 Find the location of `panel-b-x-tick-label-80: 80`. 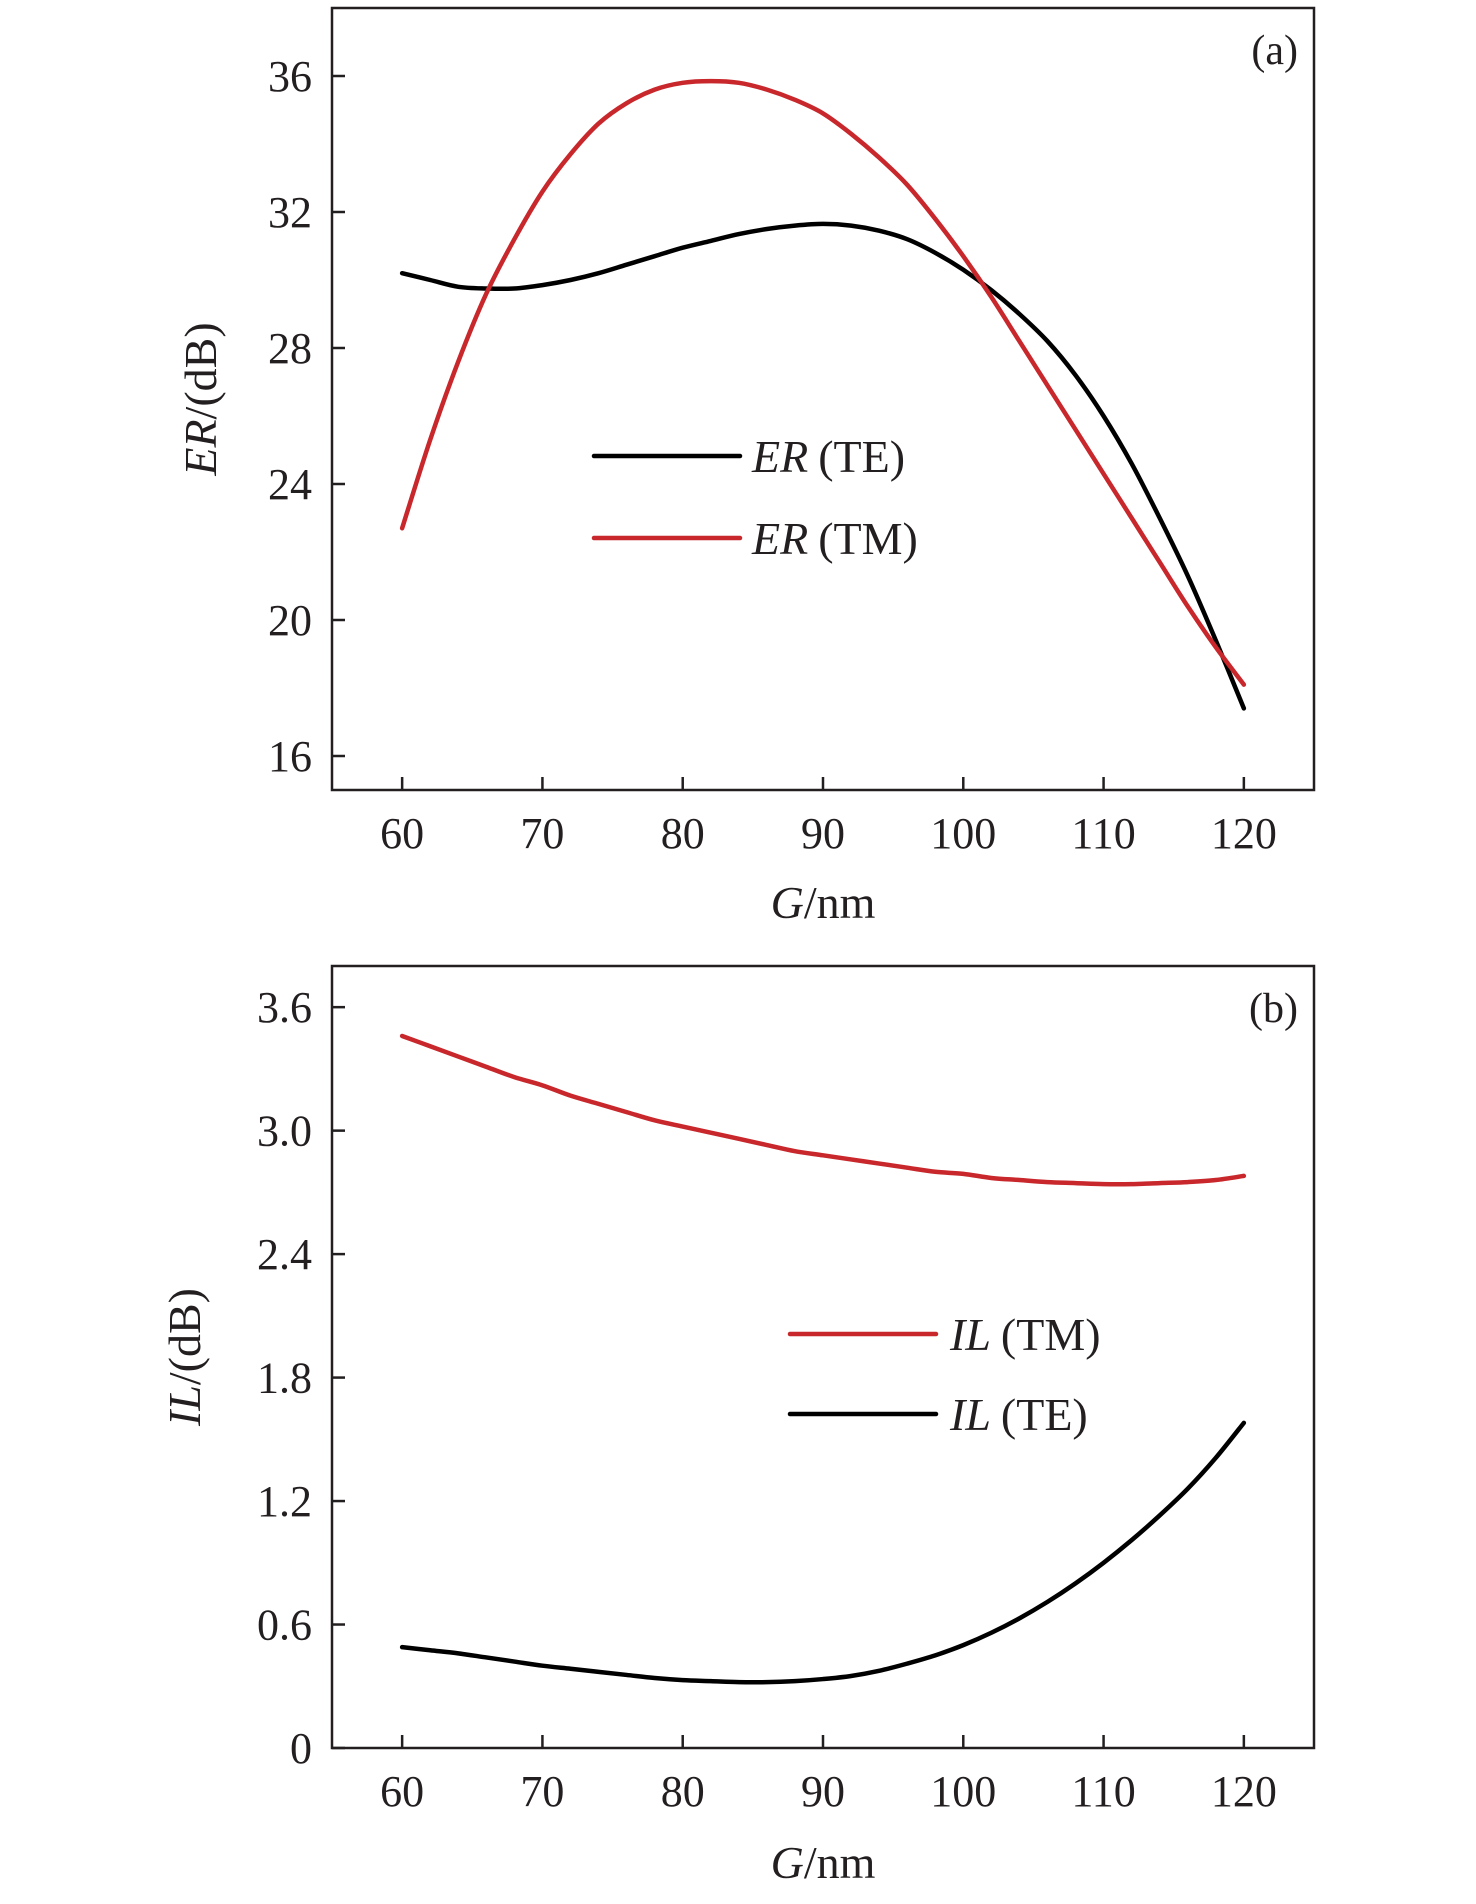

panel-b-x-tick-label-80: 80 is located at coordinates (683, 1791).